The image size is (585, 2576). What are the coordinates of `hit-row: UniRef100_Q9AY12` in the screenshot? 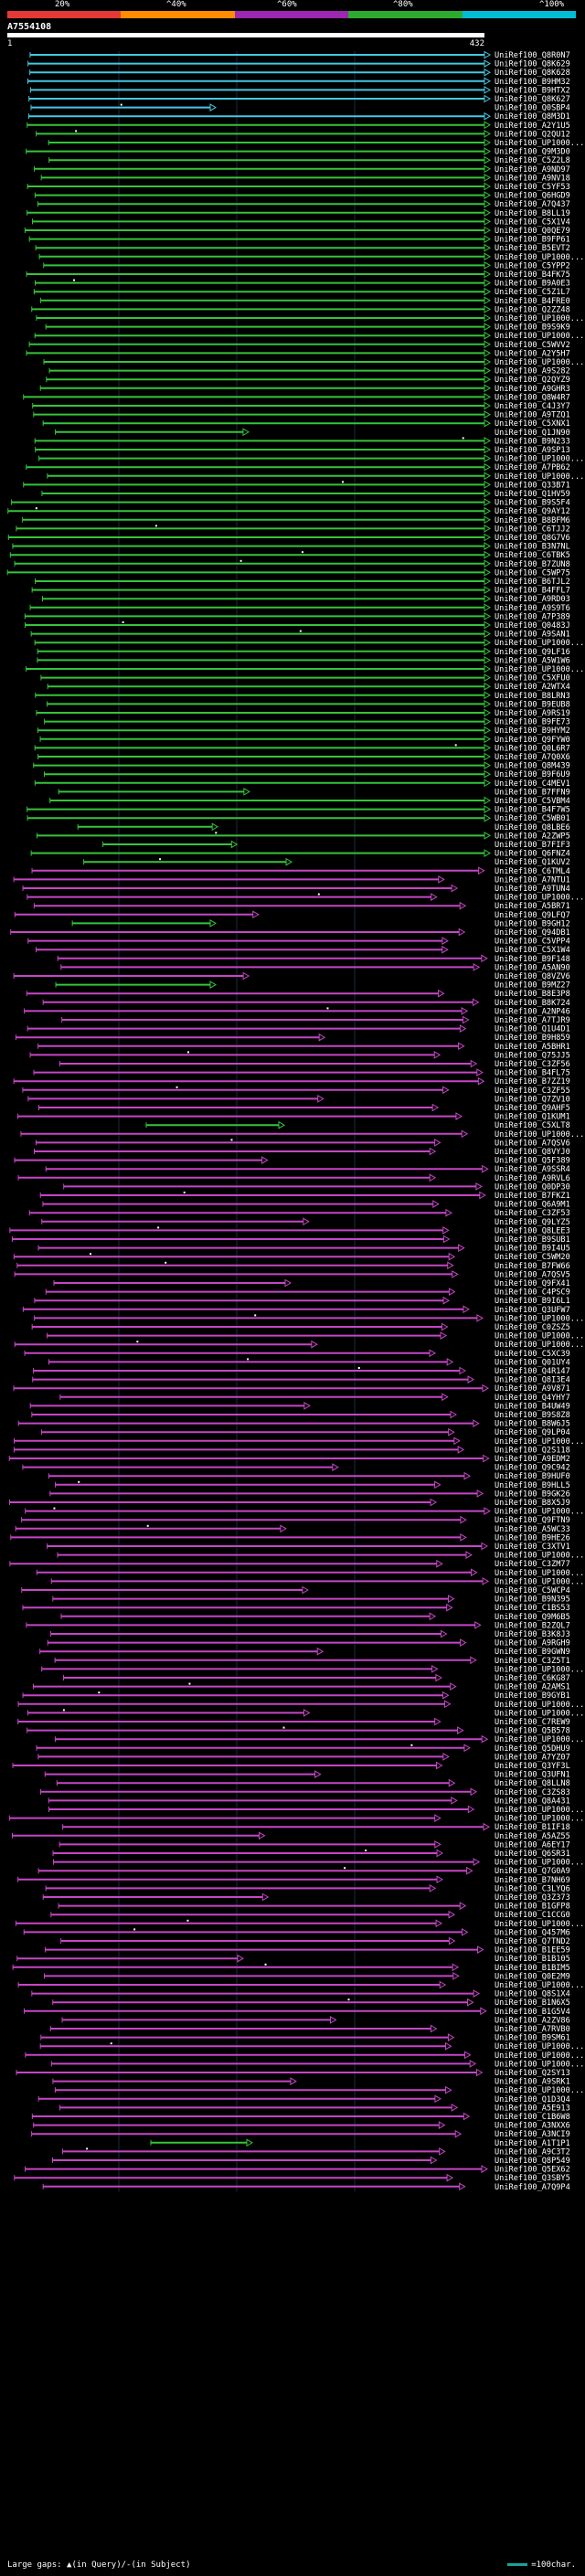 It's located at (288, 511).